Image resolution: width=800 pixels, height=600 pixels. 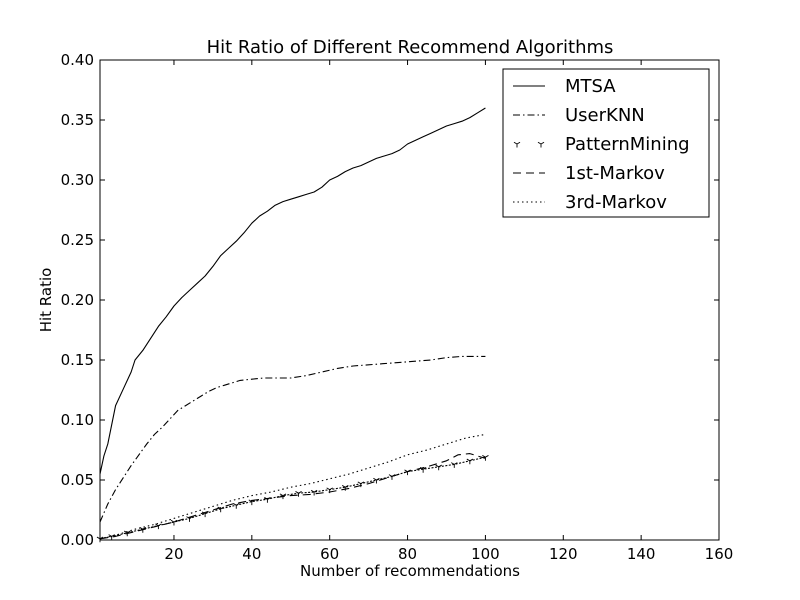 I want to click on y-tick-label: 0.10, so click(x=77, y=420).